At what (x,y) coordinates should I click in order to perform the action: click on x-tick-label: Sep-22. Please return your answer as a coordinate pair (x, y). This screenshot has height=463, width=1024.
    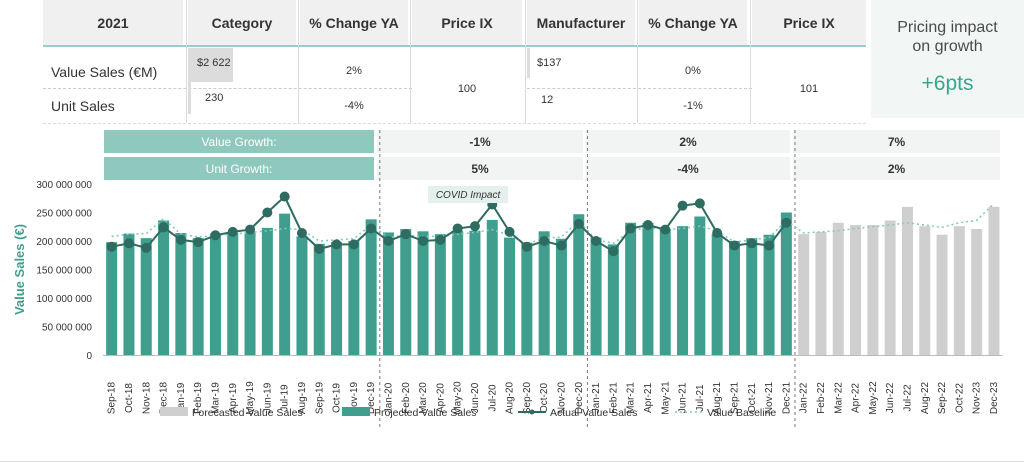
    Looking at the image, I should click on (942, 397).